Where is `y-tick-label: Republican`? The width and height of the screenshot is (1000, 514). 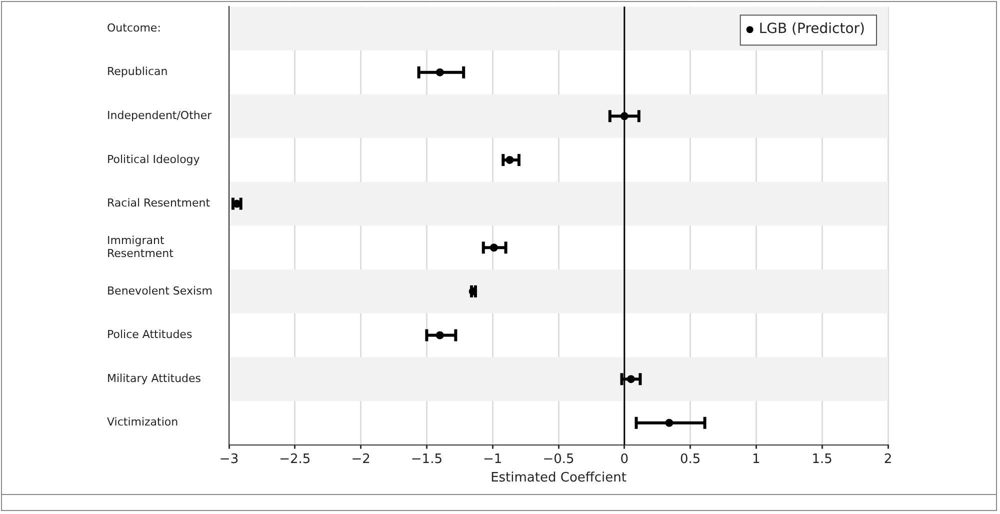 y-tick-label: Republican is located at coordinates (137, 71).